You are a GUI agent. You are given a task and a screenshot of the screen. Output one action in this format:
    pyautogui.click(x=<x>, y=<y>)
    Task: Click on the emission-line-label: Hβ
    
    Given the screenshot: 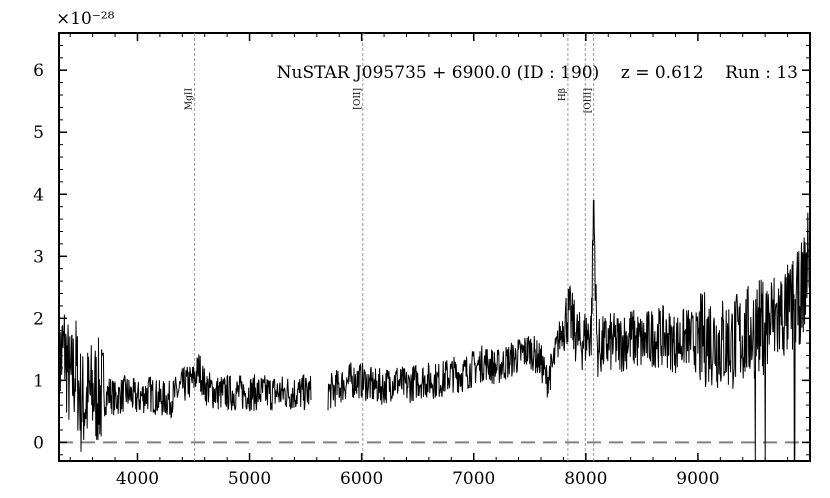 What is the action you would take?
    pyautogui.click(x=563, y=94)
    